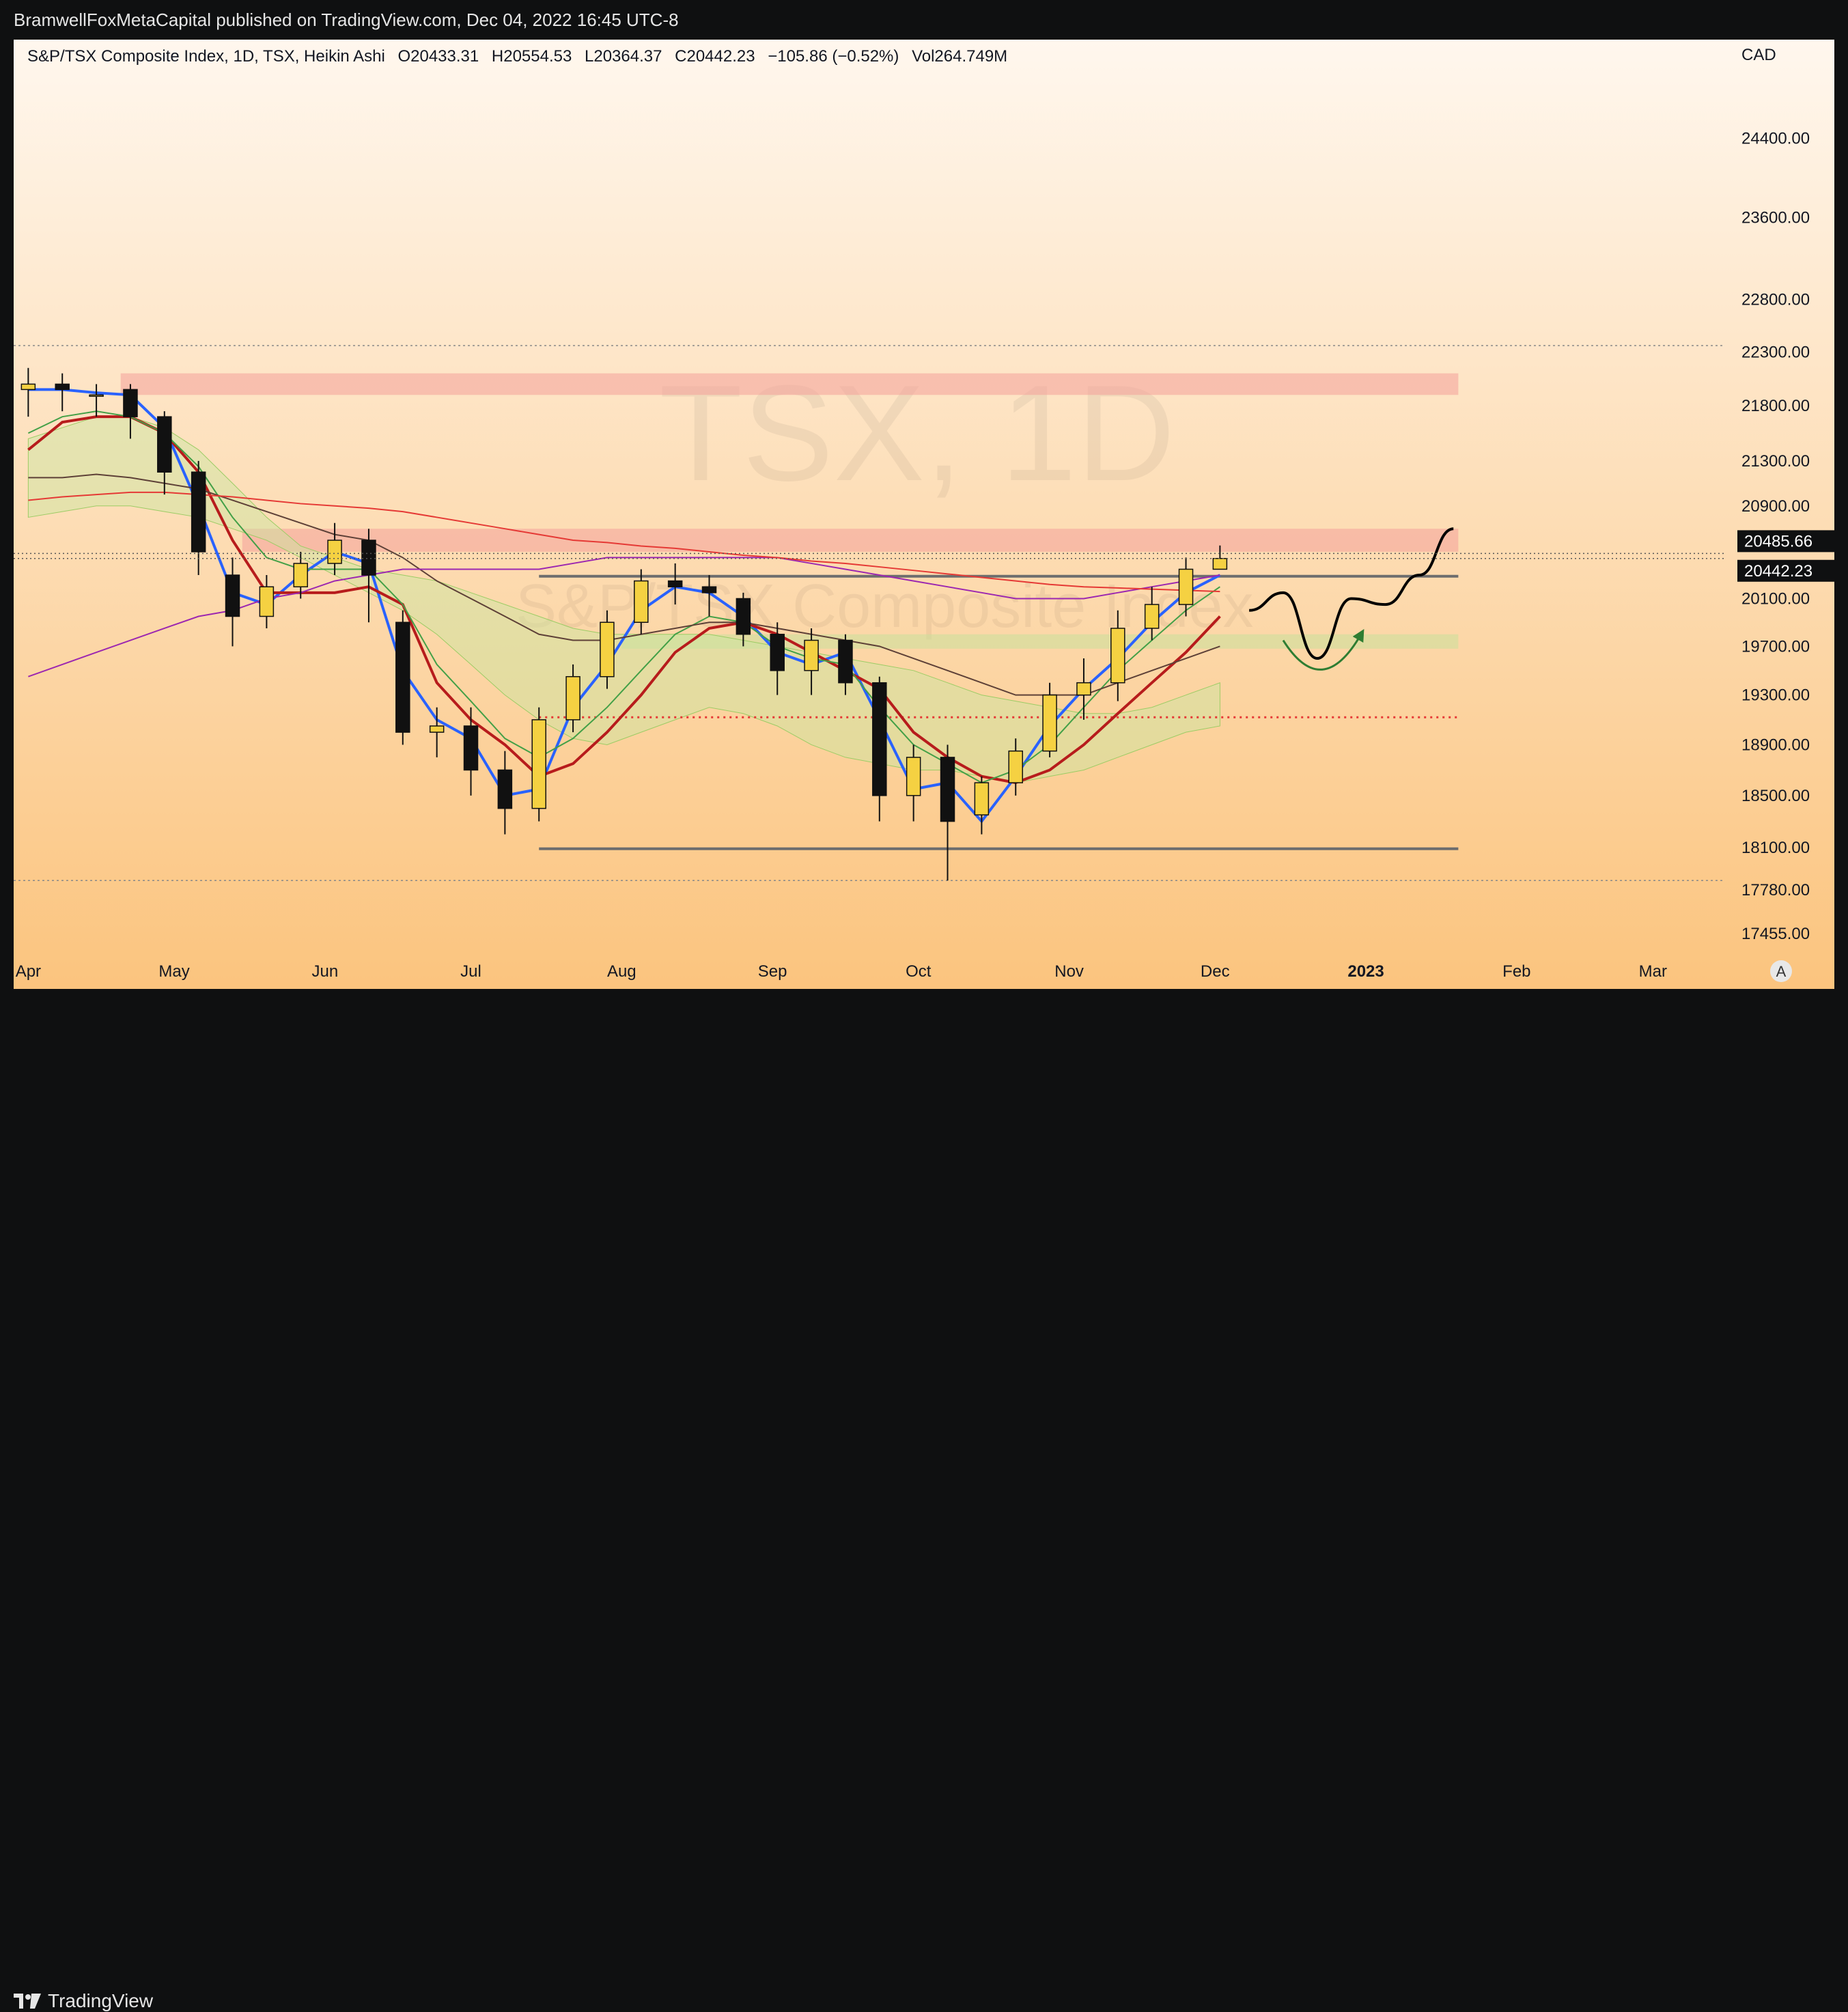  What do you see at coordinates (1775, 506) in the screenshot?
I see `price-tick-label: 20900.00` at bounding box center [1775, 506].